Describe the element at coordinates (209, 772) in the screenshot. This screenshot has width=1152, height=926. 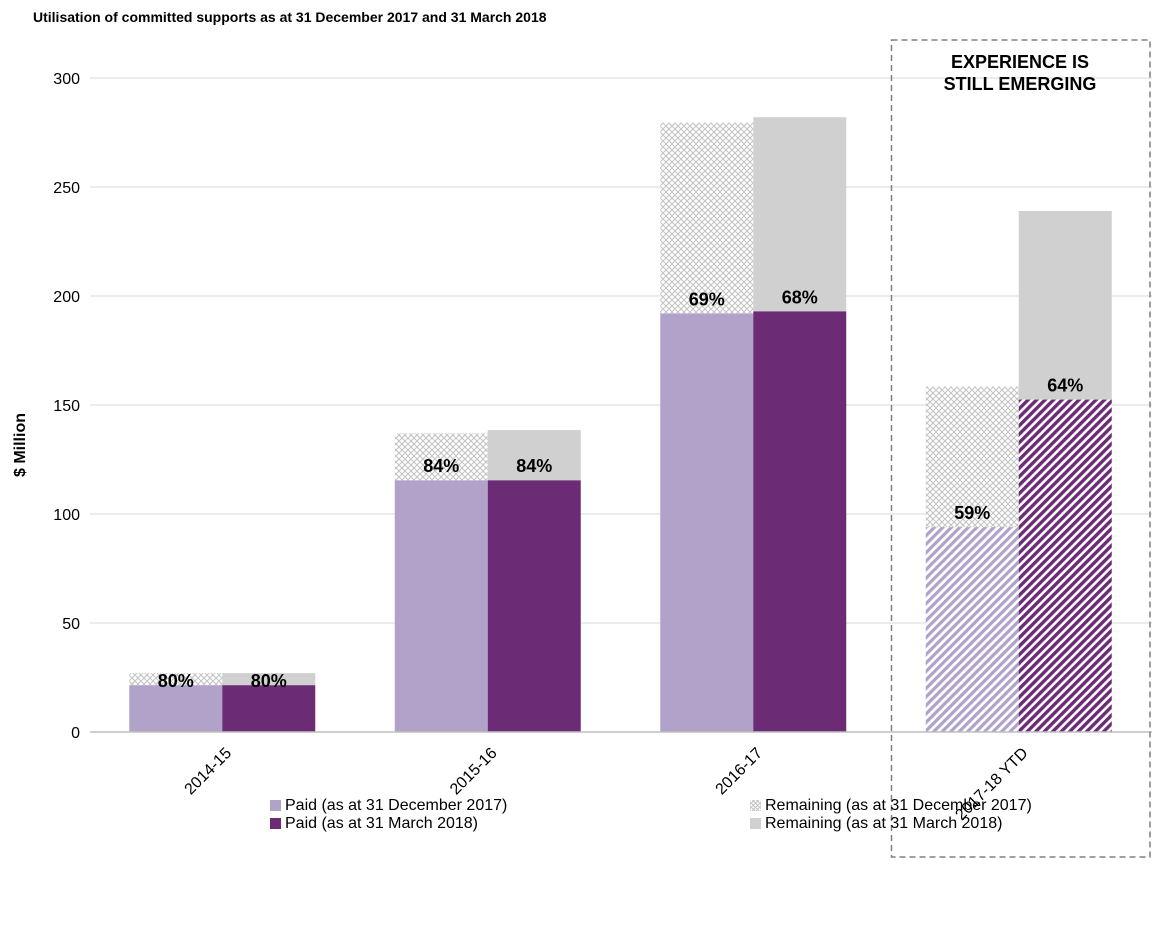
I see `x-tick-label: 2014-15` at that location.